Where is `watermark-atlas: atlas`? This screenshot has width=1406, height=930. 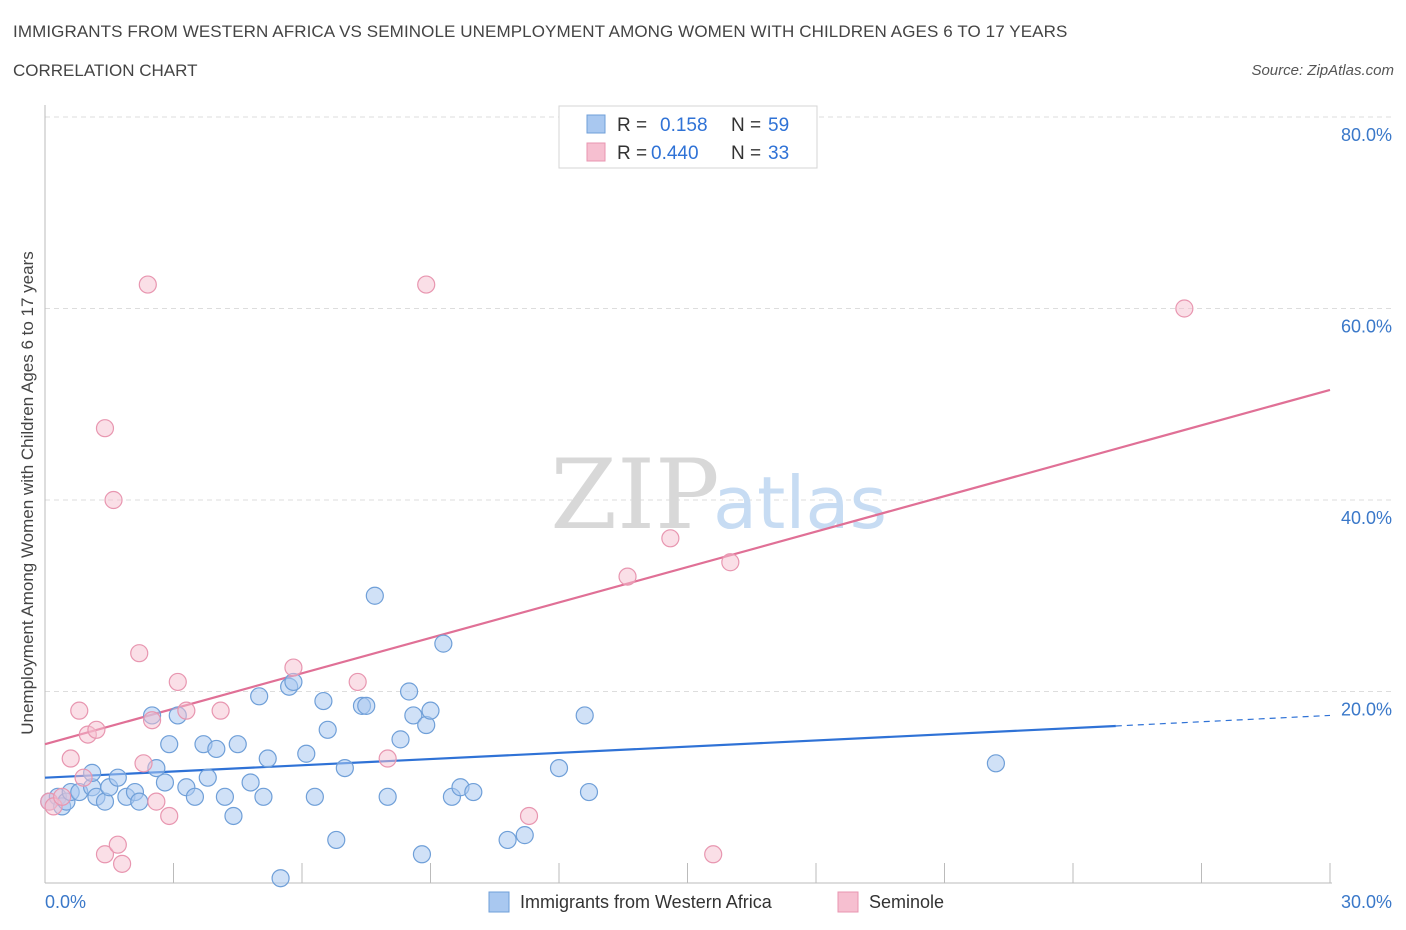
watermark-atlas: atlas is located at coordinates (800, 503).